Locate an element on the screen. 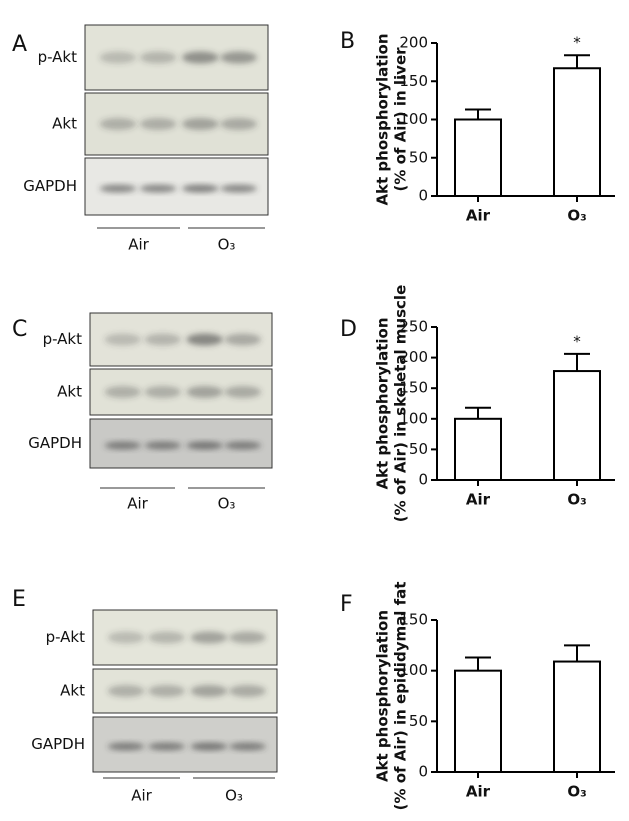 This screenshot has height=821, width=629. y-axis-label: (% of Air) in skeletal muscle is located at coordinates (401, 404).